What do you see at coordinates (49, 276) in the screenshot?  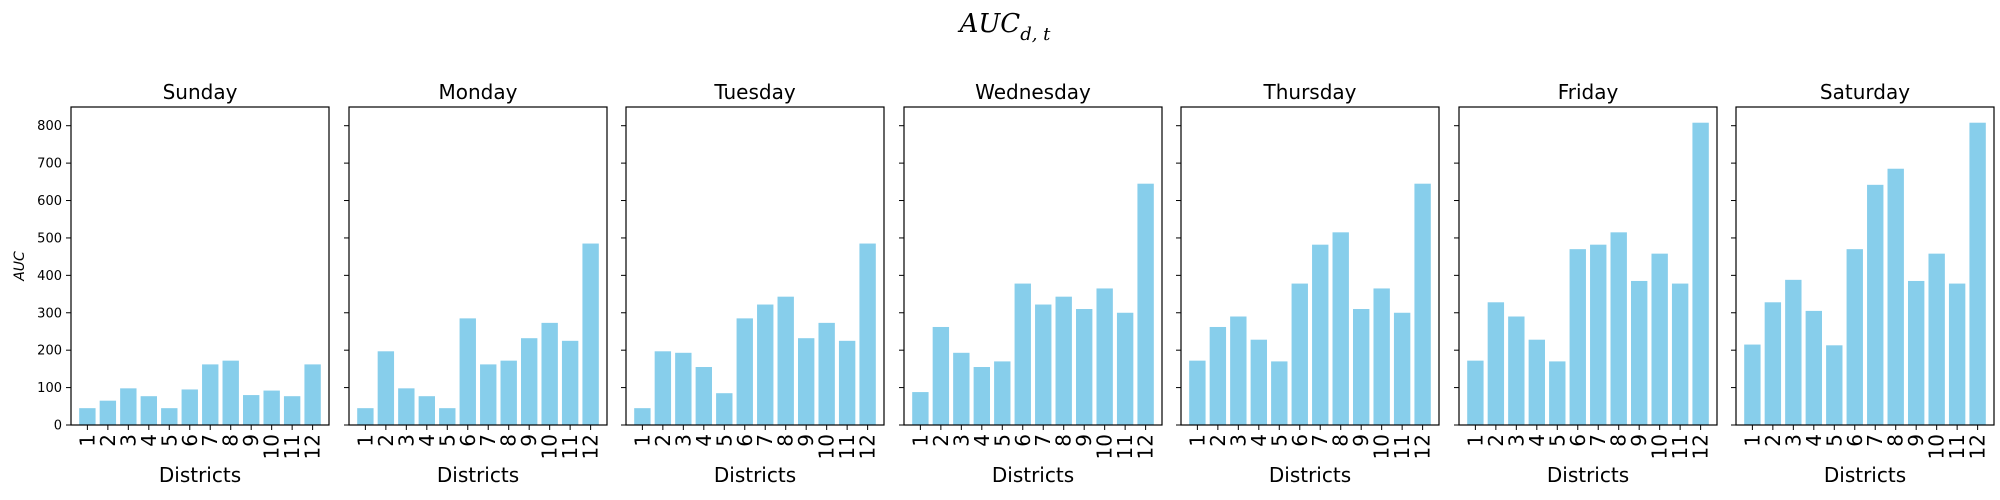 I see `y-tick-label: 400` at bounding box center [49, 276].